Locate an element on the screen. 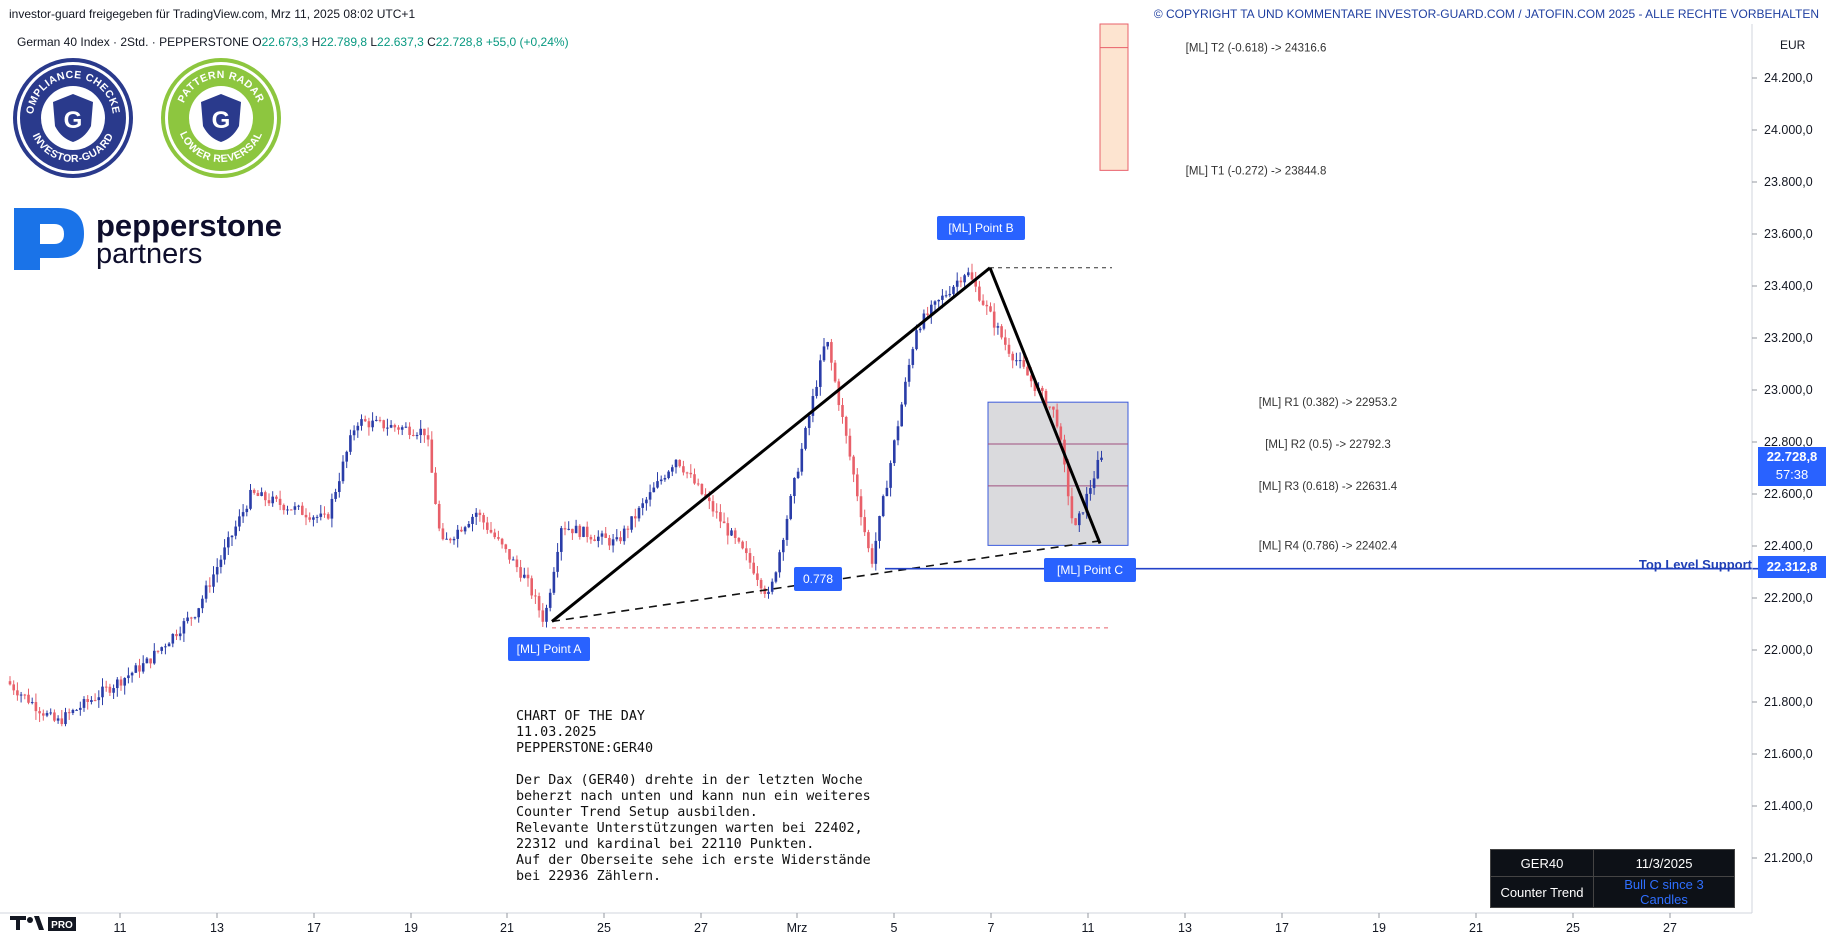 This screenshot has height=939, width=1828. open-label: O is located at coordinates (257, 42).